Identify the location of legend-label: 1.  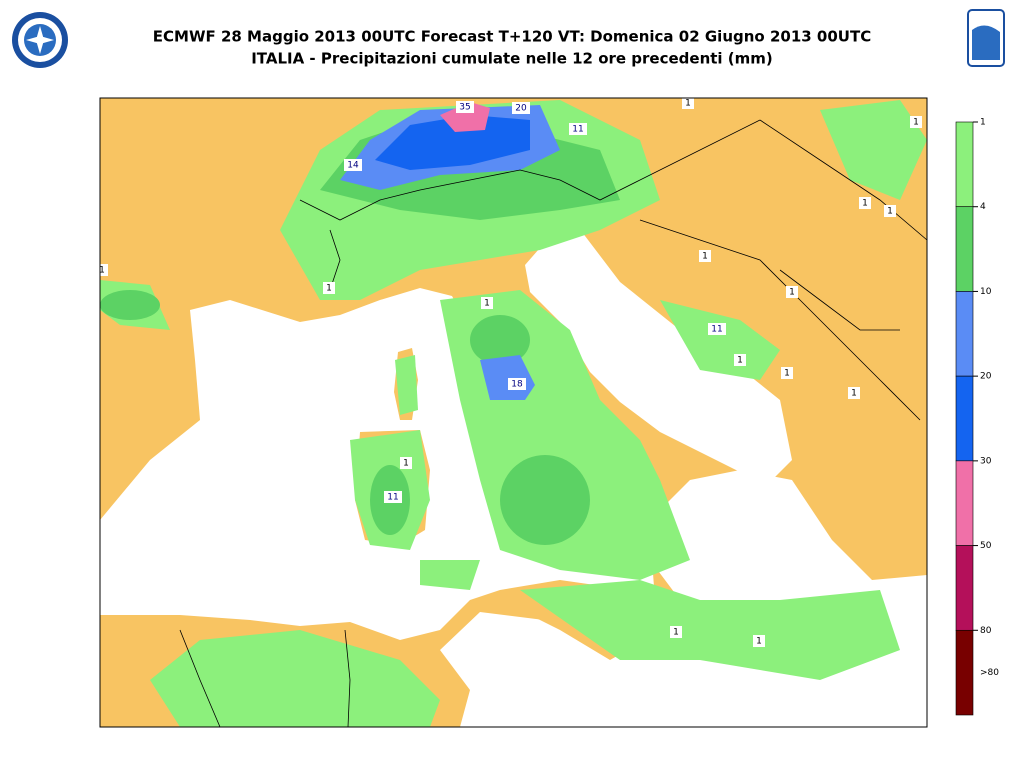
(983, 123).